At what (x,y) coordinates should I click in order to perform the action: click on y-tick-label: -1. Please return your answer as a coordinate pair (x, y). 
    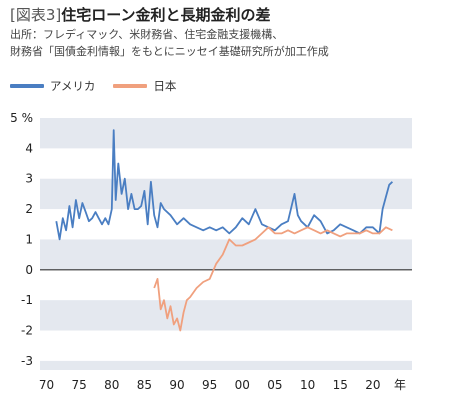
    Looking at the image, I should click on (27, 300).